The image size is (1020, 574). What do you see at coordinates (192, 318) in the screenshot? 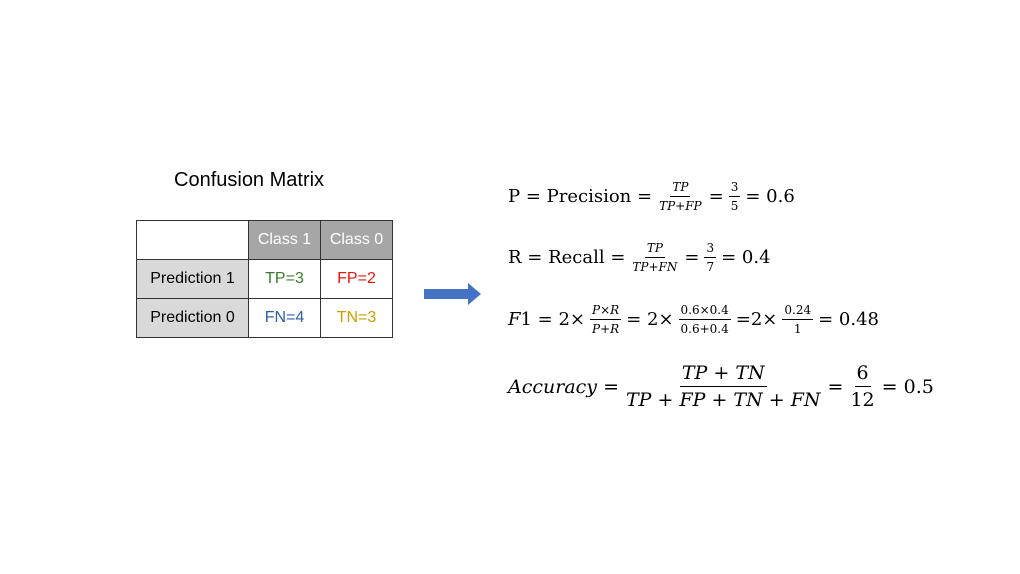
I see `row-label-prediction-0: Prediction 0` at bounding box center [192, 318].